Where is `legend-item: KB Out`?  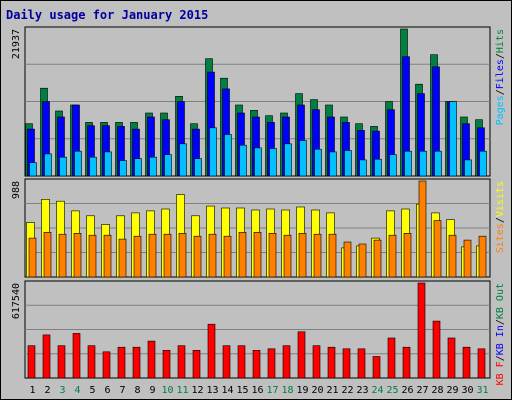
legend-item: KB Out is located at coordinates (500, 301).